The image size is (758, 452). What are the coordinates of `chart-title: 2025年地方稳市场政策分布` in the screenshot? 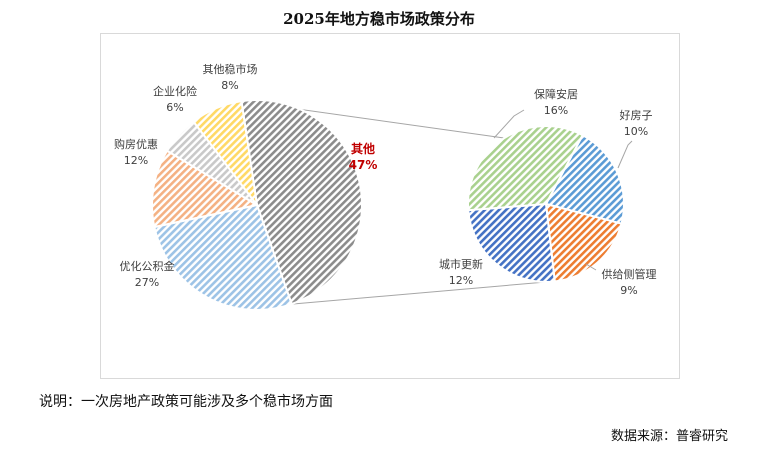 It's located at (379, 19).